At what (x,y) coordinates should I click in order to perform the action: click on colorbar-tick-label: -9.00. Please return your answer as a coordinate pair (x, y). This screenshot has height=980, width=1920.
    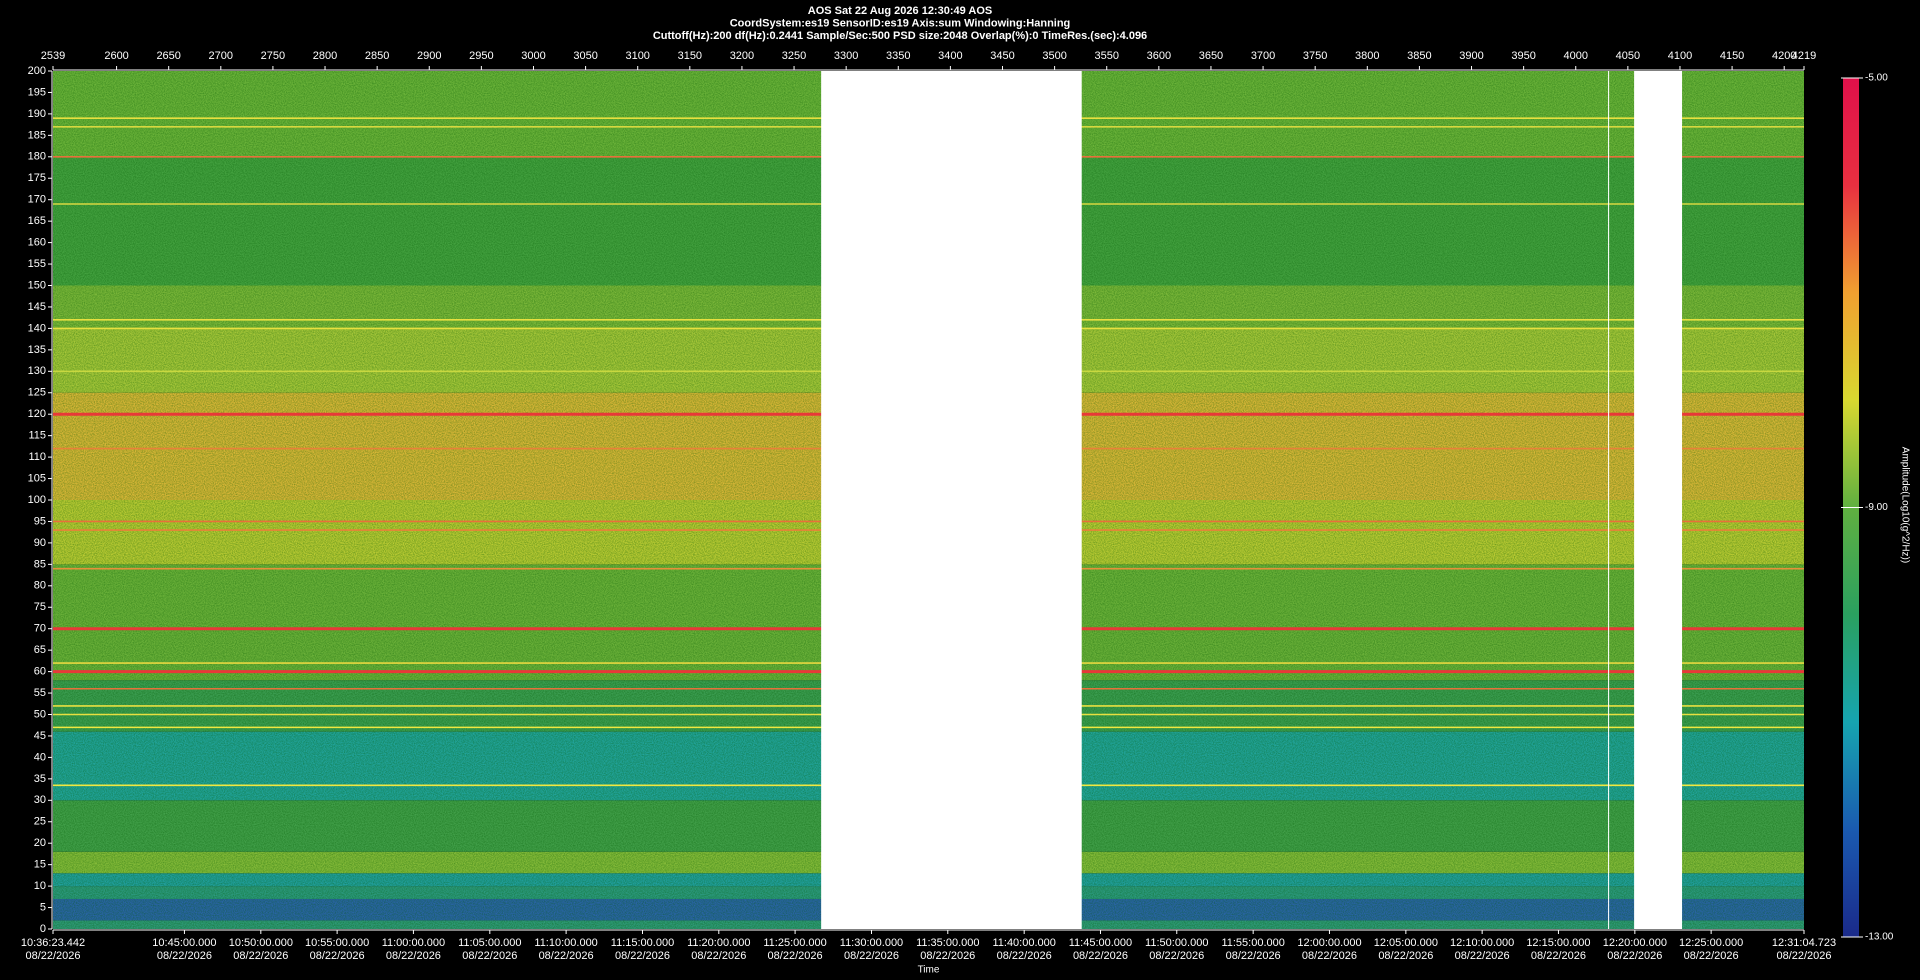
    Looking at the image, I should click on (1876, 507).